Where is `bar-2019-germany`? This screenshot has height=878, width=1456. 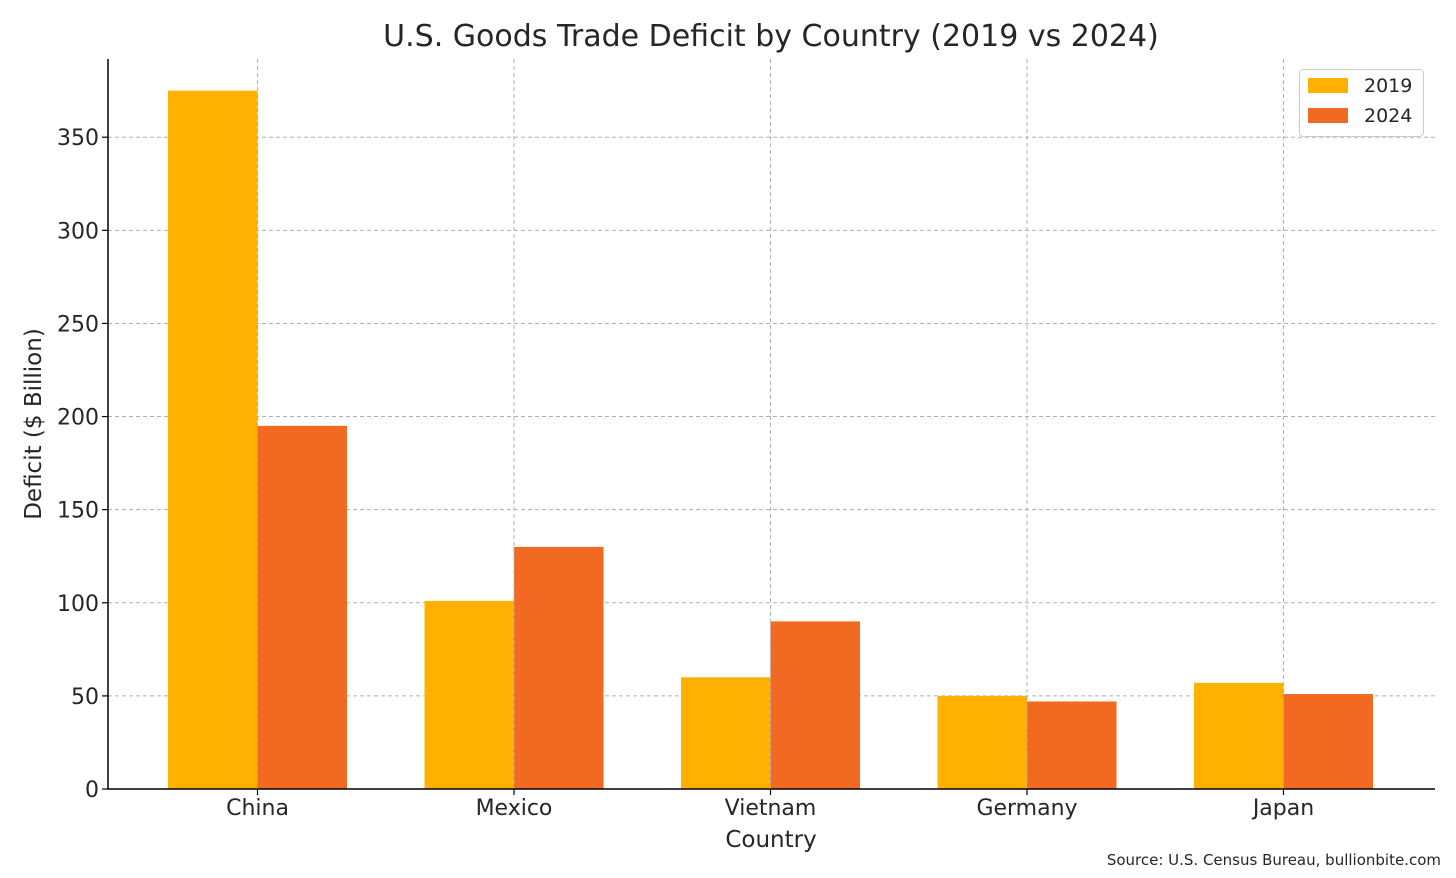 bar-2019-germany is located at coordinates (982, 742).